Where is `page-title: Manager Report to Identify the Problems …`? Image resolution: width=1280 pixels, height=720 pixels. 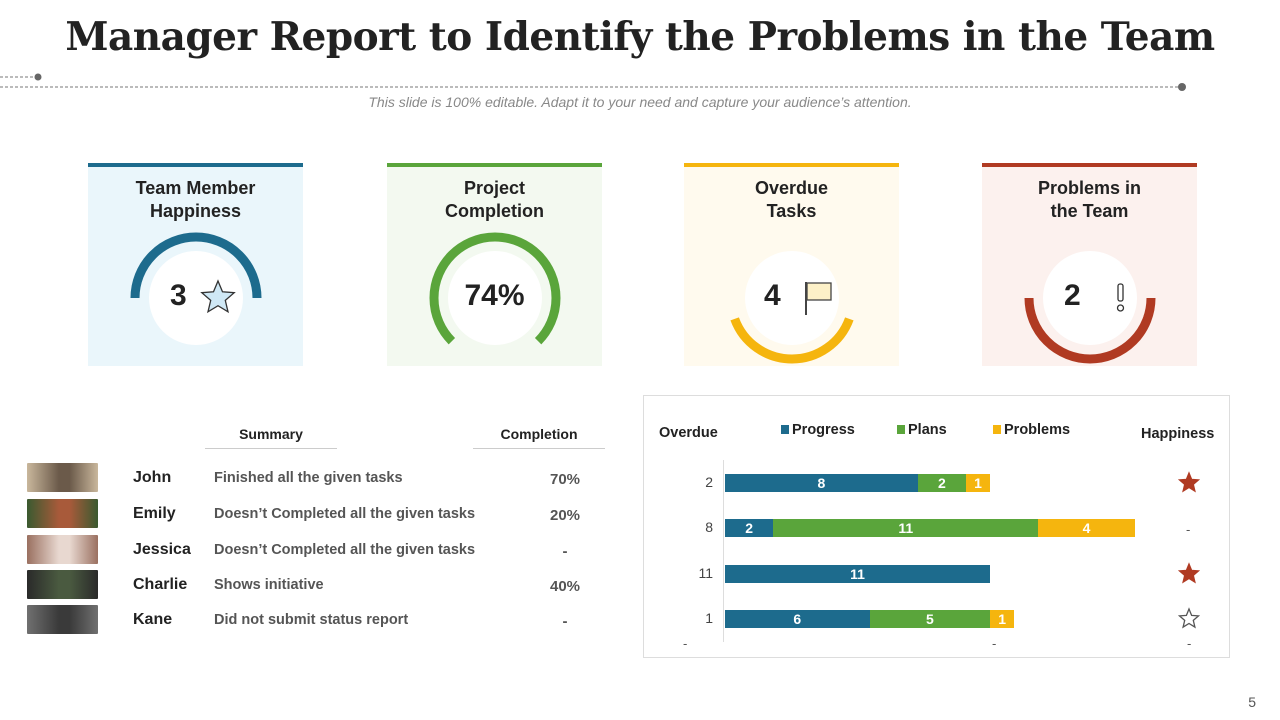
page-title: Manager Report to Identify the Problems … is located at coordinates (640, 37).